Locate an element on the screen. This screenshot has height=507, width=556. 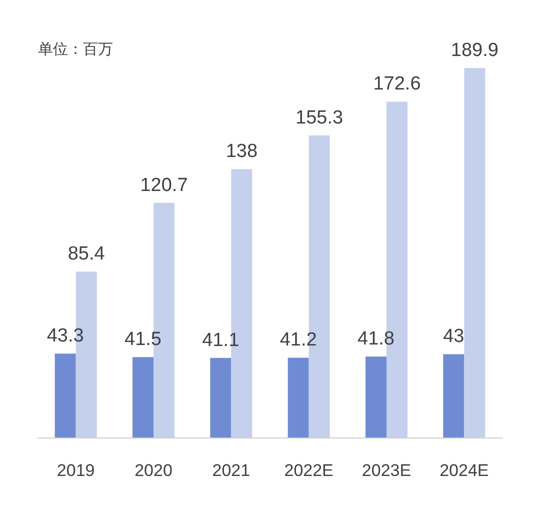
x-tick-label: 2022E is located at coordinates (309, 470).